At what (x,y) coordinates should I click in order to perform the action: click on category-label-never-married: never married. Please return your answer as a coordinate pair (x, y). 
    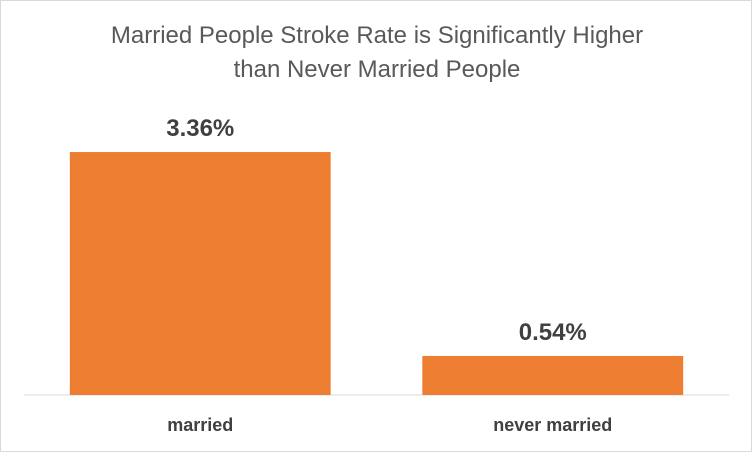
    Looking at the image, I should click on (552, 425).